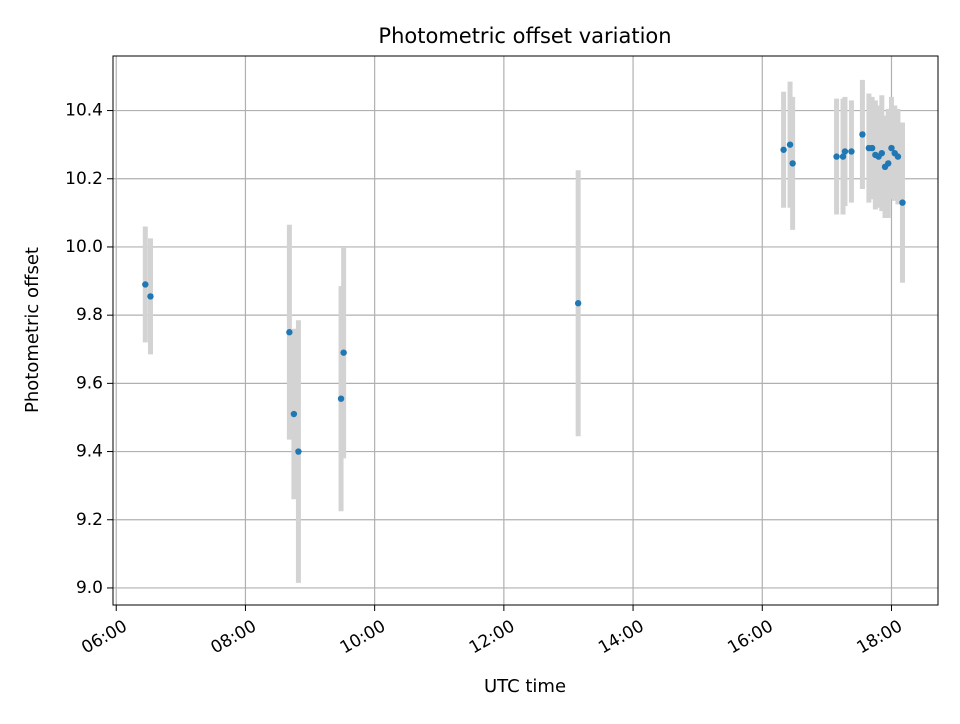 The height and width of the screenshot is (724, 960). Describe the element at coordinates (89, 315) in the screenshot. I see `y-tick-label: 9.8` at that location.